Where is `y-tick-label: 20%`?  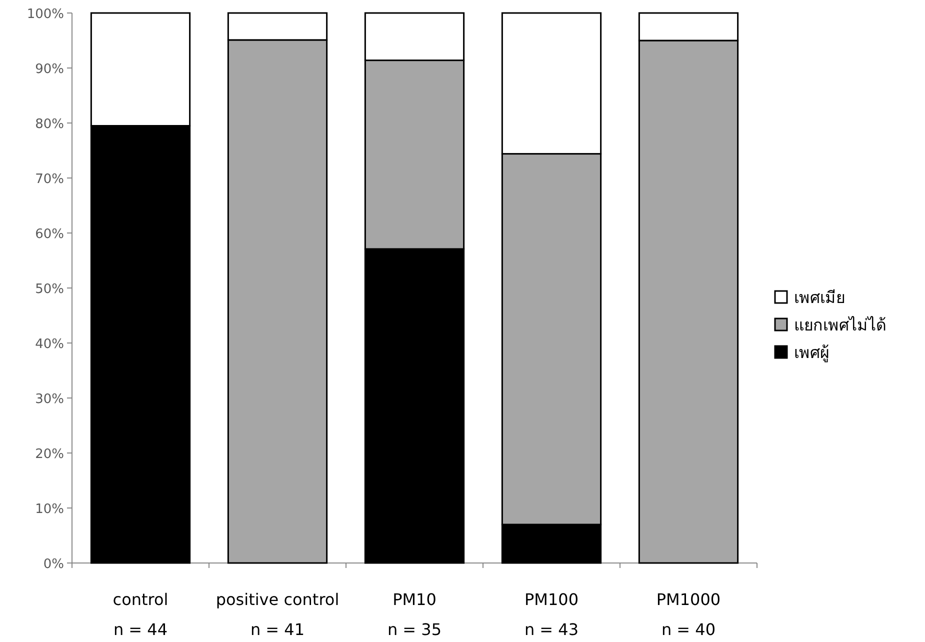
y-tick-label: 20% is located at coordinates (49, 454).